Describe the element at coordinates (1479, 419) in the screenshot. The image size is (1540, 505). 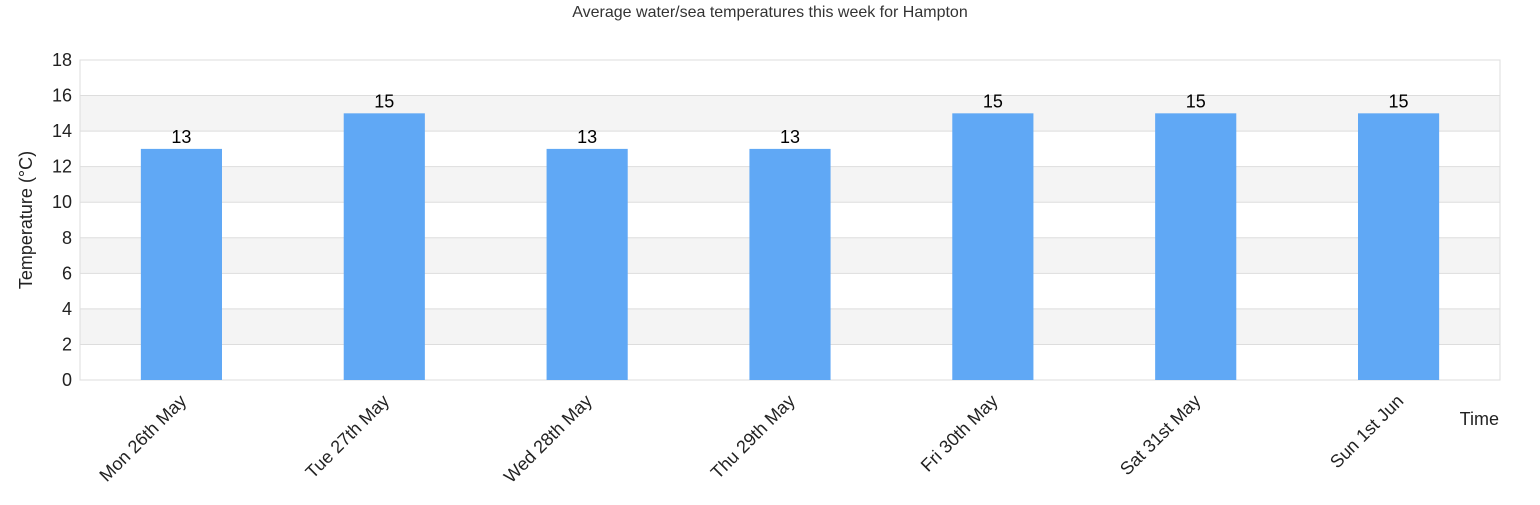
I see `x-axis-title: Time` at that location.